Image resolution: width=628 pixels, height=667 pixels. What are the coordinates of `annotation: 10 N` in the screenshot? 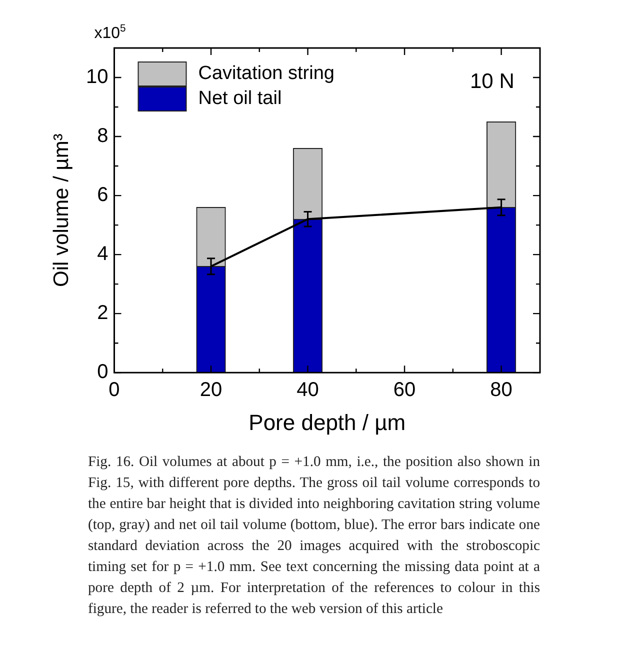 It's located at (492, 81).